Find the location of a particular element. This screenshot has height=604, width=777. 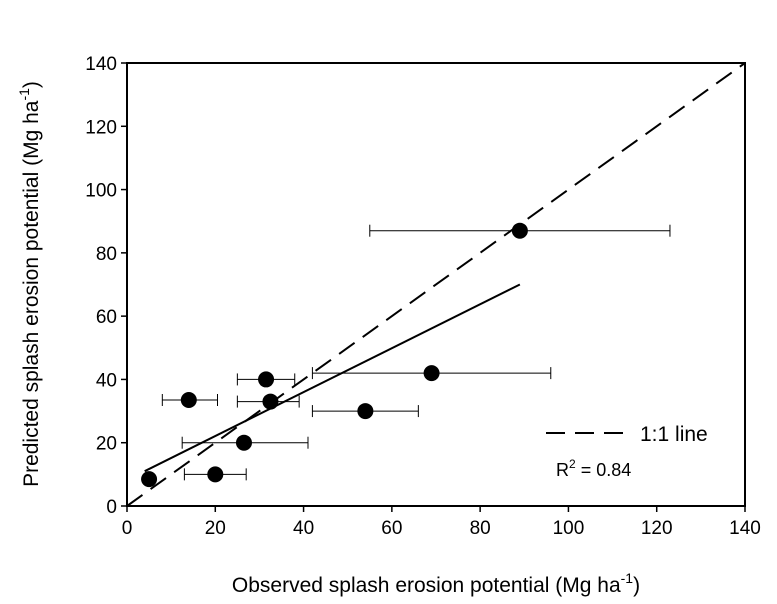

r-squared-prefix: R is located at coordinates (562, 470).